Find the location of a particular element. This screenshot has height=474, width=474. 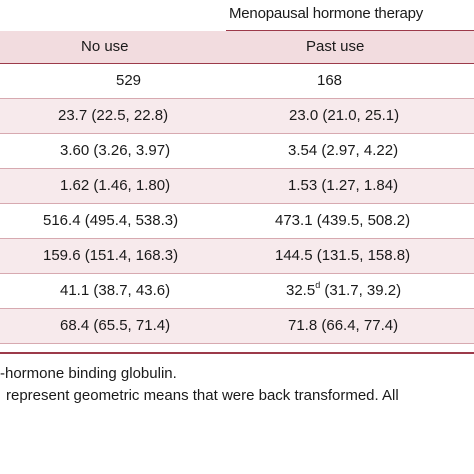

cell-no-use: 516.4 (495.4, 538.3) is located at coordinates (111, 220).